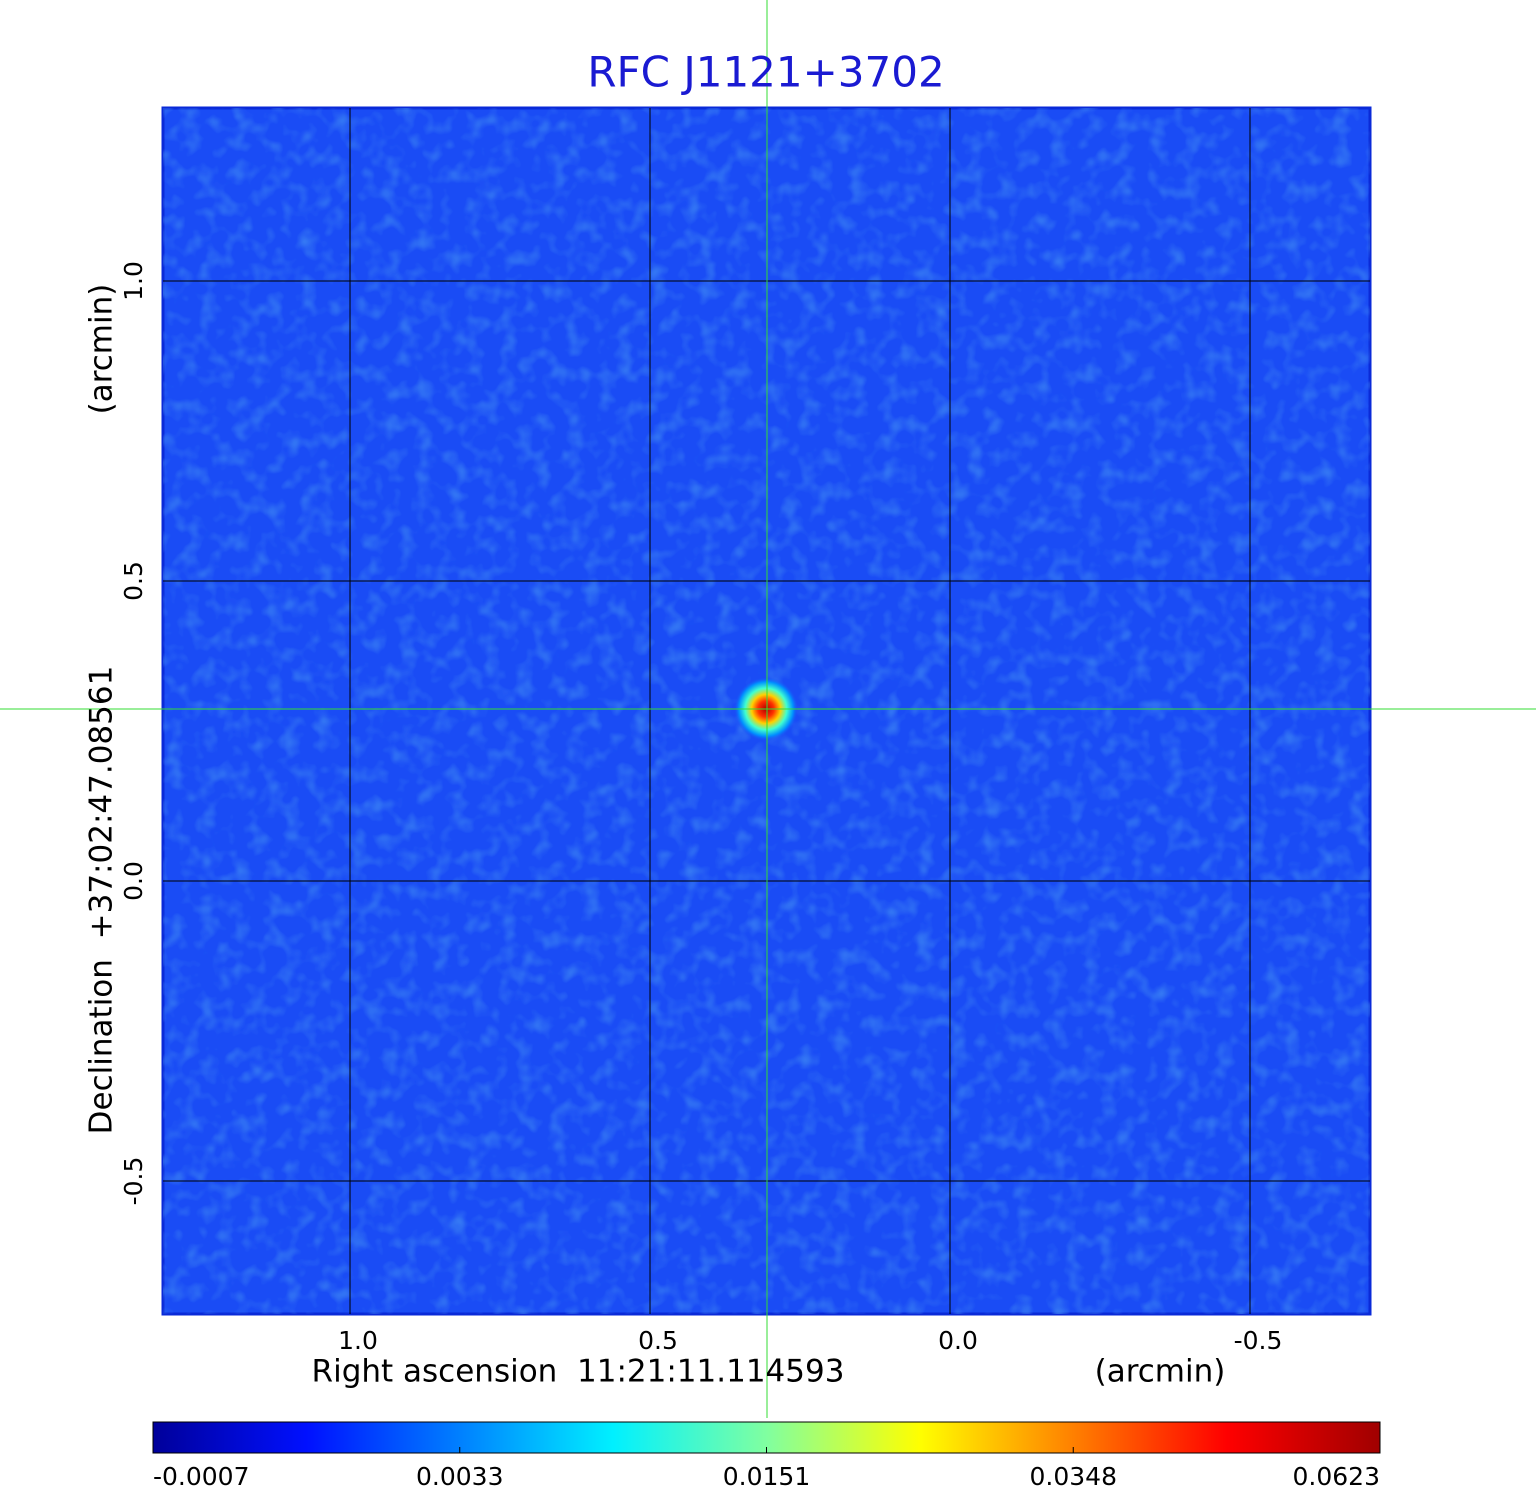  I want to click on colorbar-tick-label: 0.0151, so click(766, 1476).